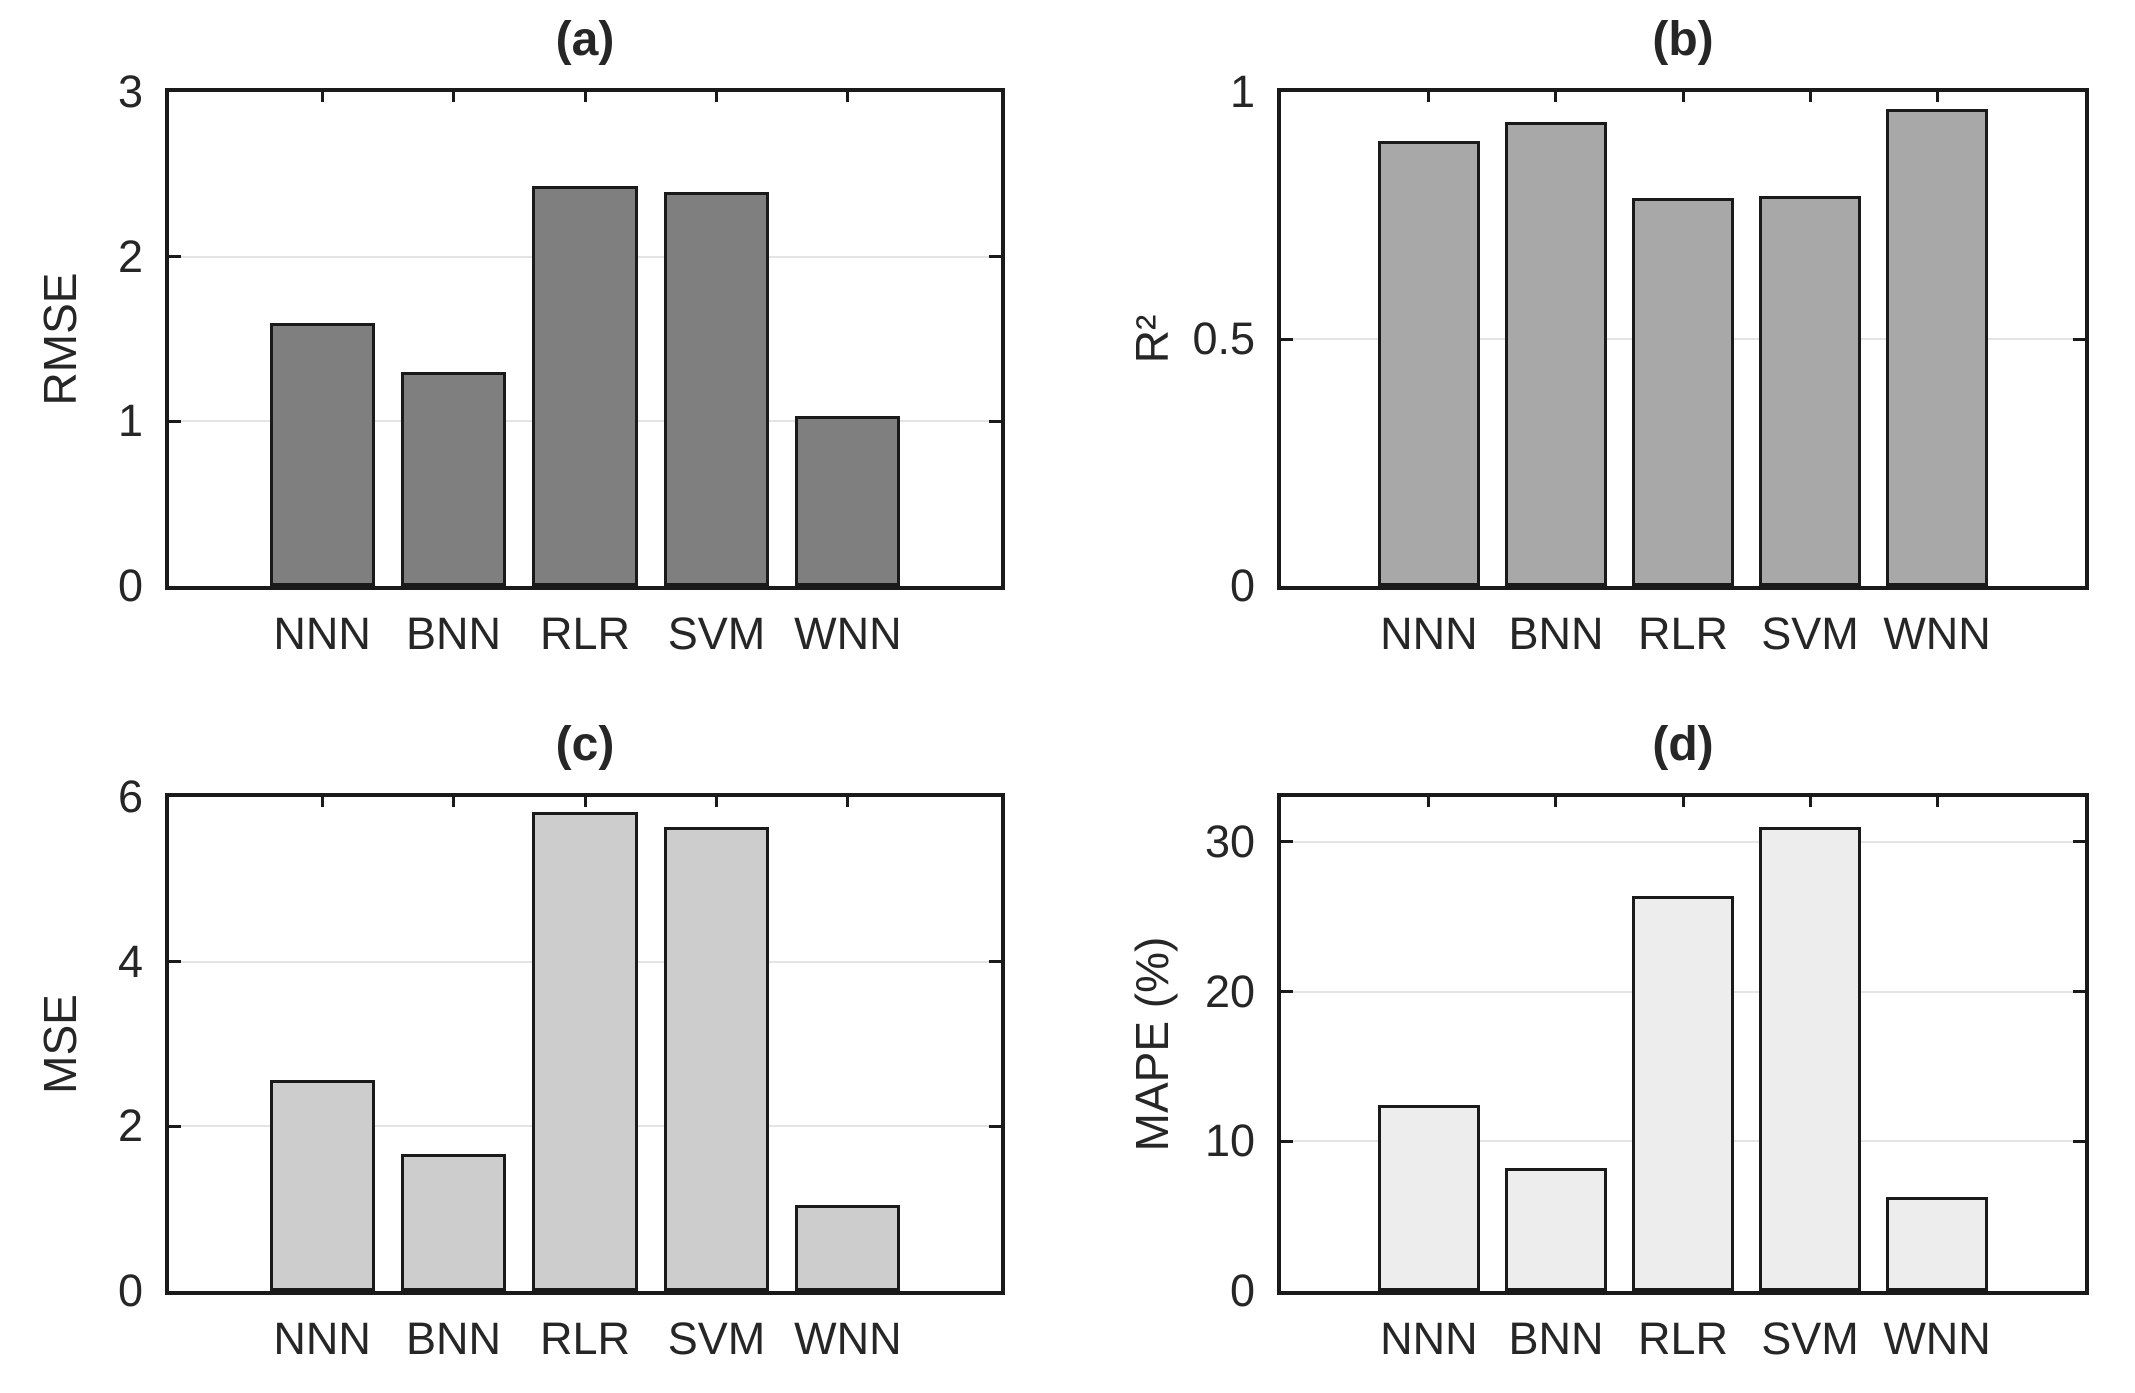  Describe the element at coordinates (1683, 841) in the screenshot. I see `gridline` at that location.